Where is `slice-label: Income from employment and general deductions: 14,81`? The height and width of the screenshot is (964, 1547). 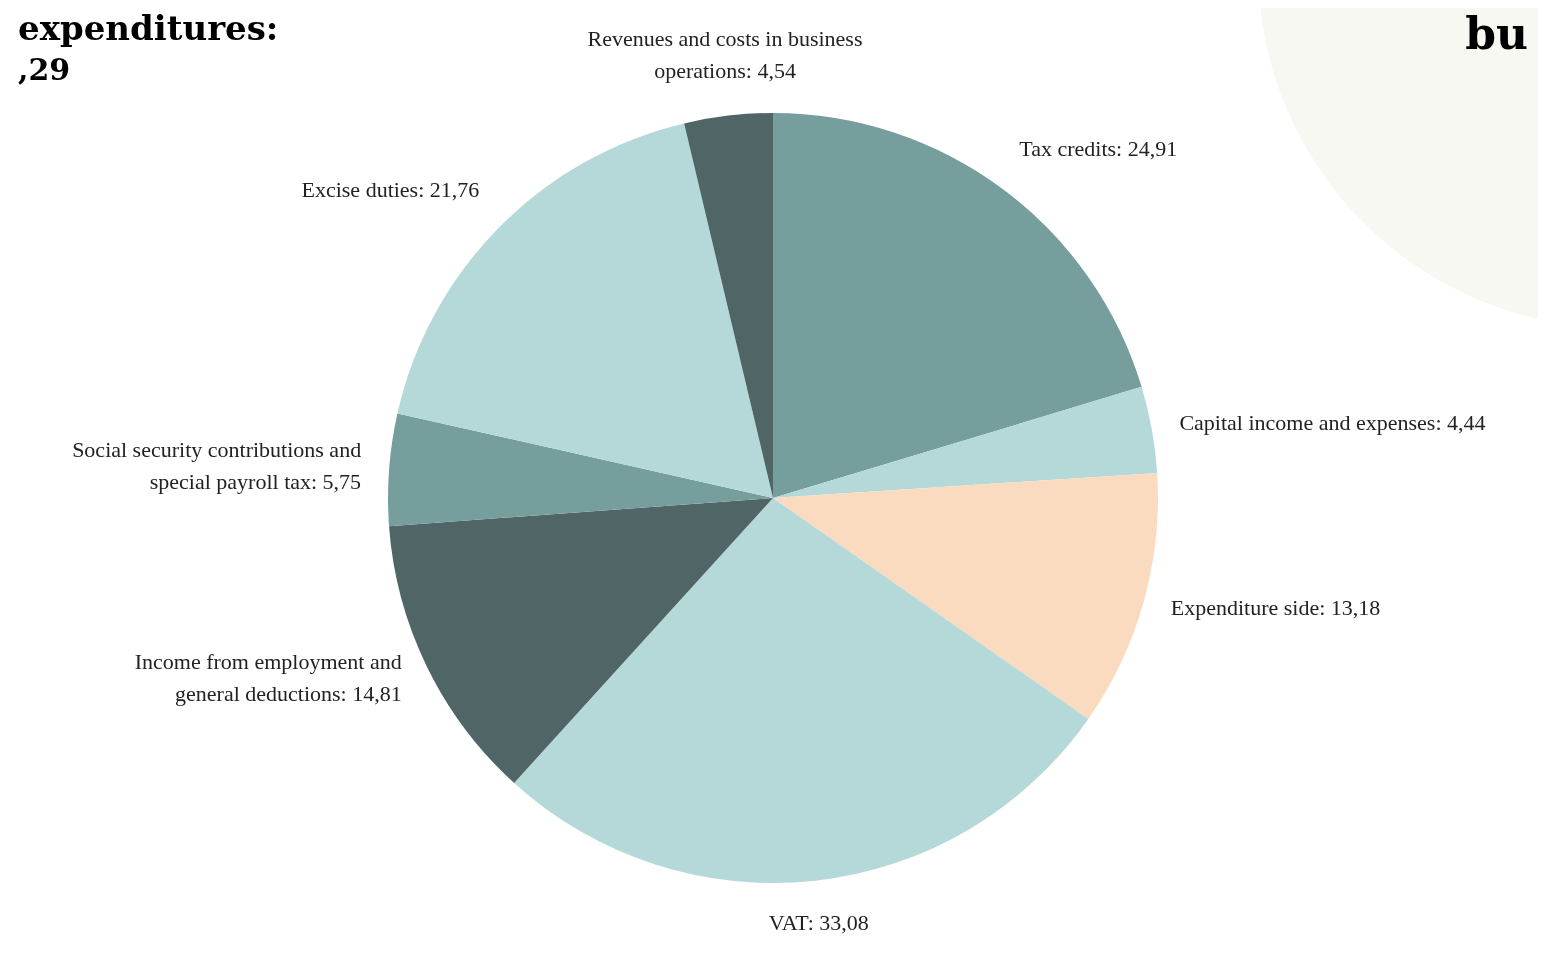 slice-label: Income from employment and general deductions: 14,81 is located at coordinates (268, 677).